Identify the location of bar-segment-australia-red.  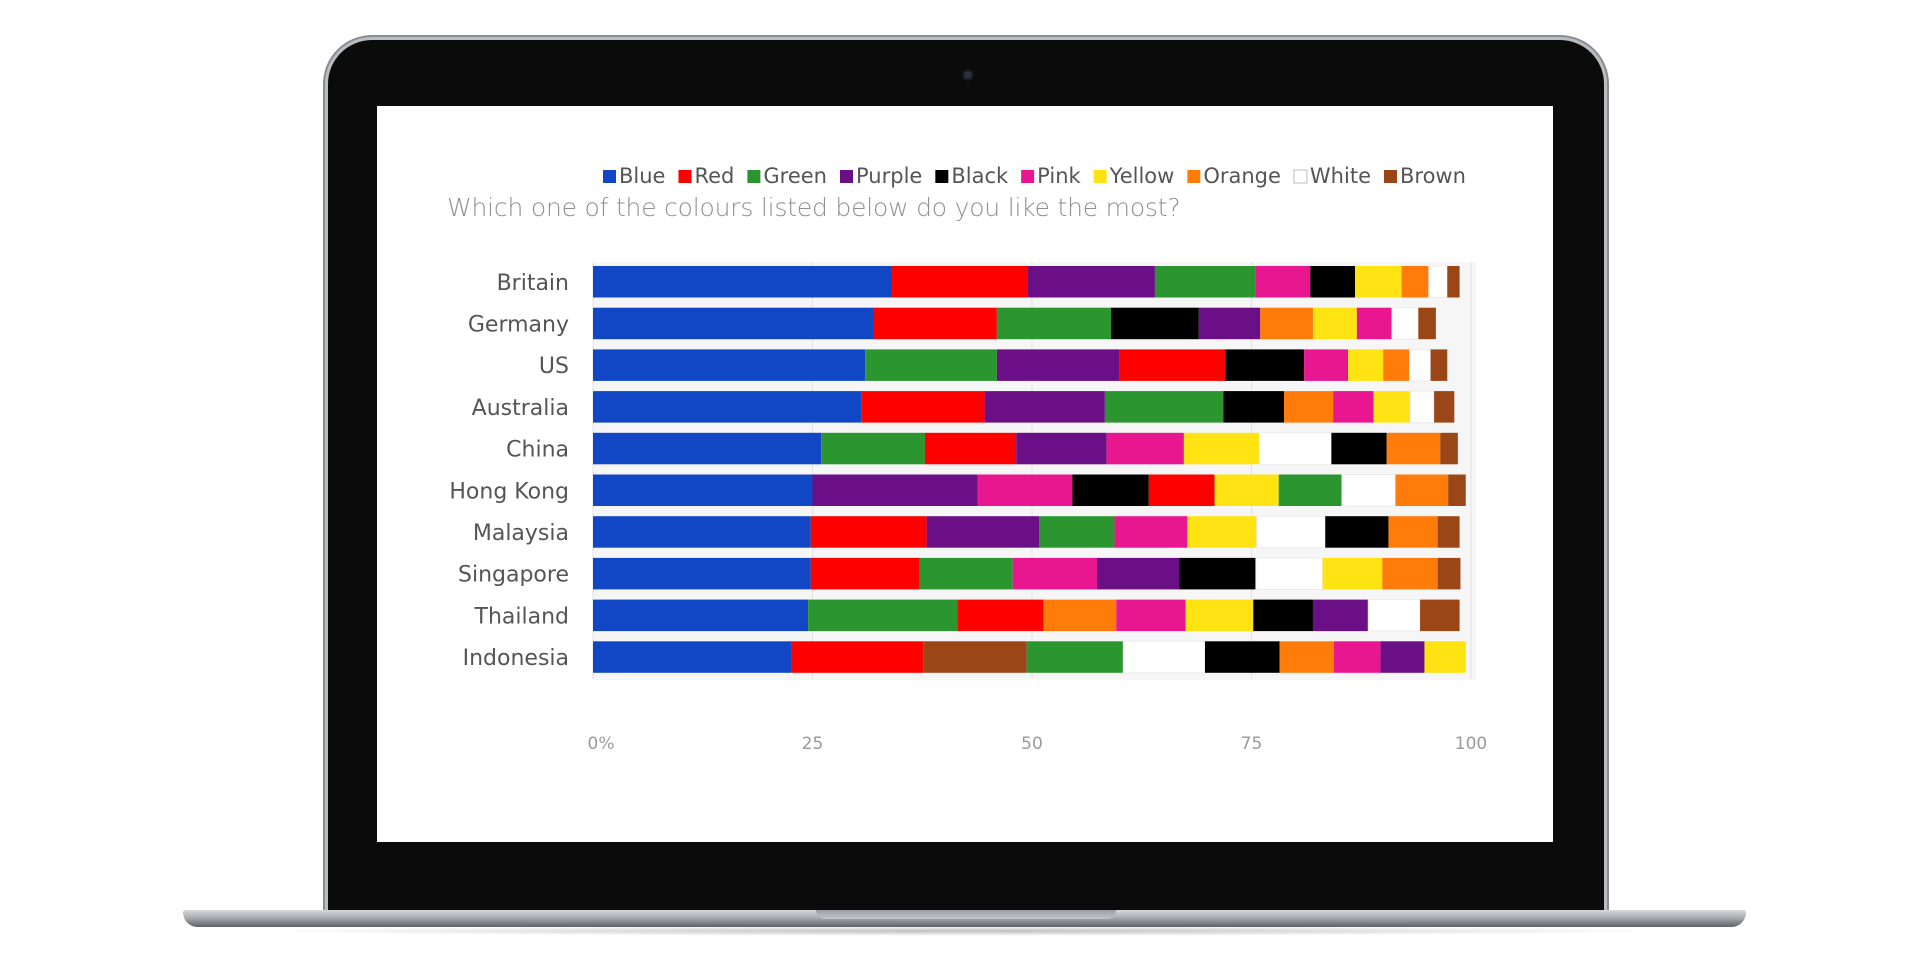
(923, 407).